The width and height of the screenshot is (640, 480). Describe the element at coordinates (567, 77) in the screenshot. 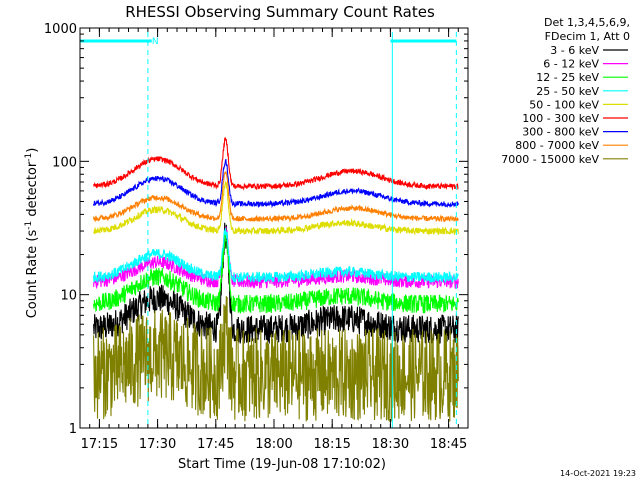

I see `legend-label-2: 12 - 25 keV` at that location.